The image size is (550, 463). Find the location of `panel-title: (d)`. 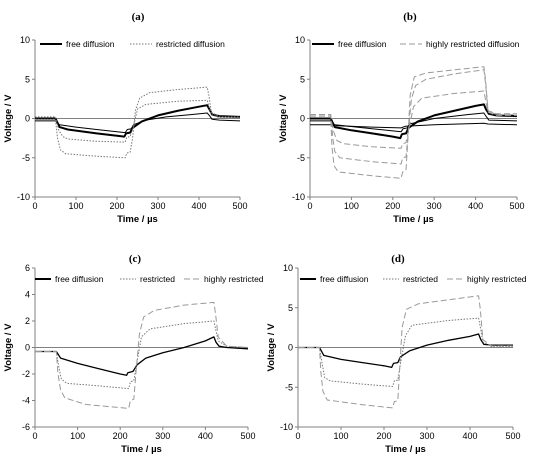

panel-title: (d) is located at coordinates (398, 259).